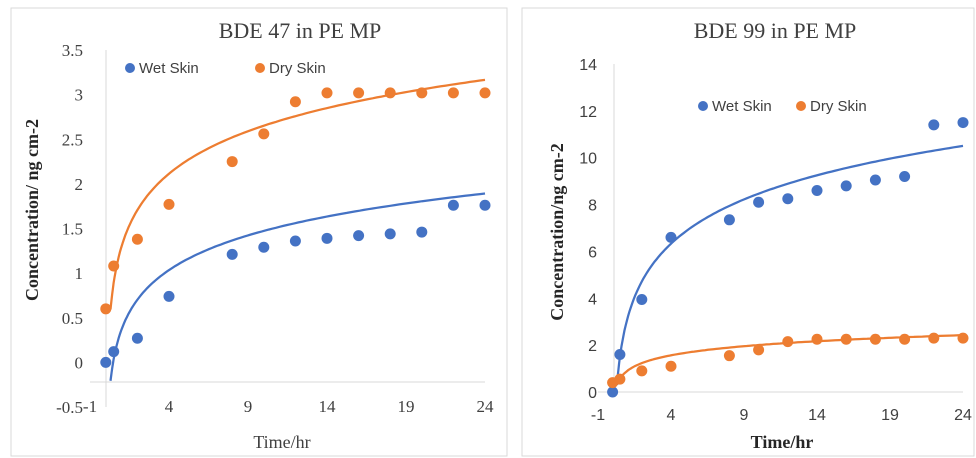 The width and height of the screenshot is (976, 458). What do you see at coordinates (557, 231) in the screenshot?
I see `y-axis-label: Concentration/ng cm-2` at bounding box center [557, 231].